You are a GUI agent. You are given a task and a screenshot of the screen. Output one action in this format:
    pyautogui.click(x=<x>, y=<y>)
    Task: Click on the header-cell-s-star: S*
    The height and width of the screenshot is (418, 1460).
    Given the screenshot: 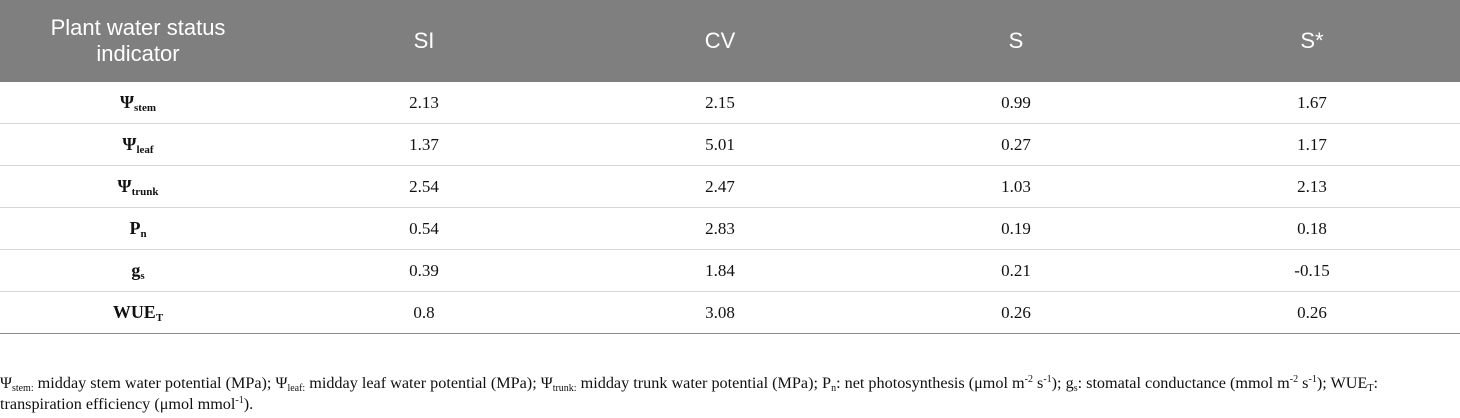 What is the action you would take?
    pyautogui.click(x=1312, y=41)
    